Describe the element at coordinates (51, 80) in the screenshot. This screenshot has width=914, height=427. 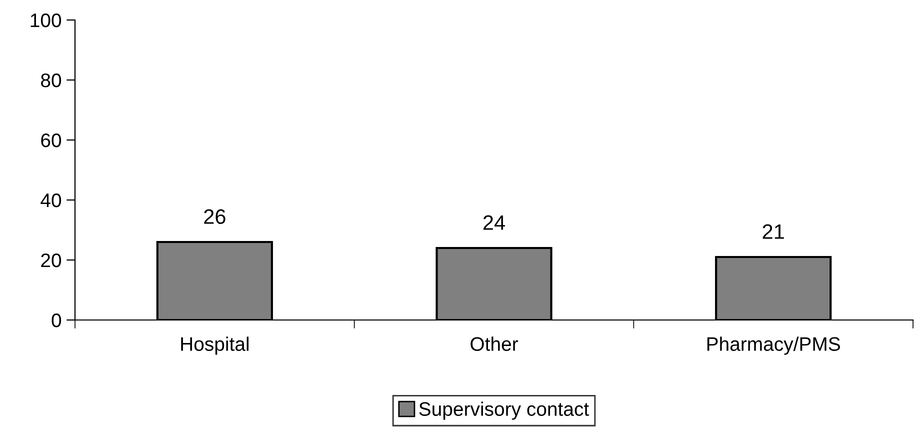
I see `y-tick-label: 80` at that location.